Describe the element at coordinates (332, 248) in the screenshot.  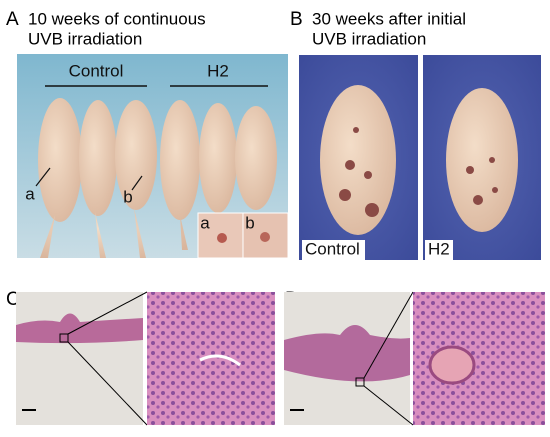
I see `photo-label: Control` at that location.